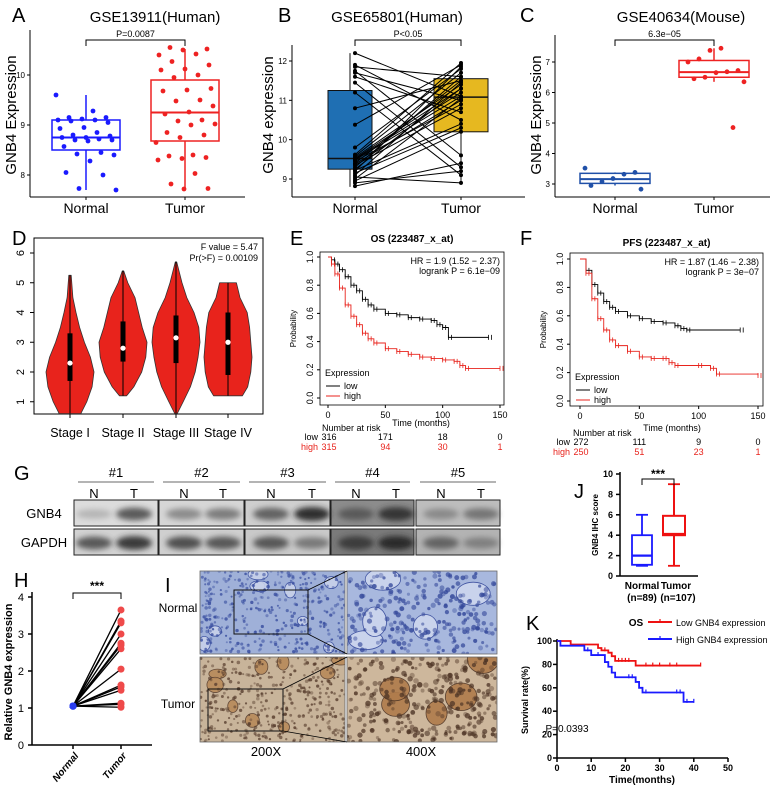 The width and height of the screenshot is (779, 785). I want to click on box-iqr, so click(86, 135).